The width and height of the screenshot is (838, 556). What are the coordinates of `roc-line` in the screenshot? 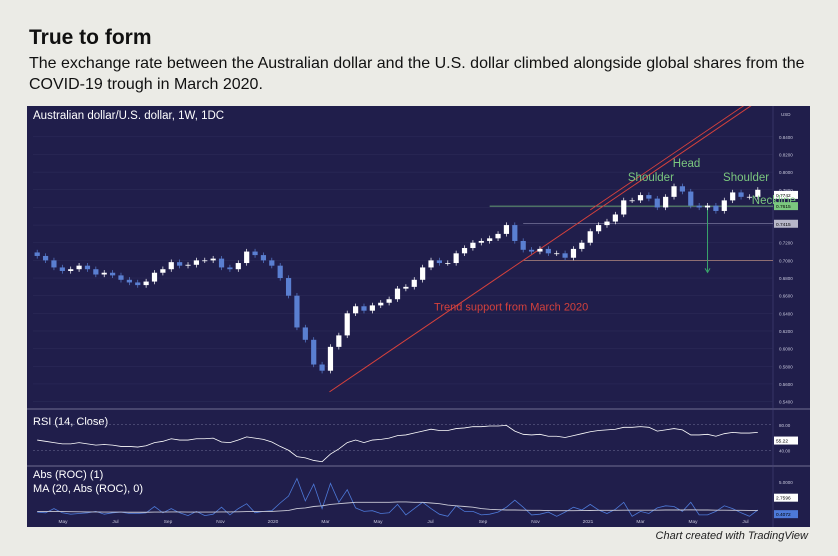 It's located at (398, 497).